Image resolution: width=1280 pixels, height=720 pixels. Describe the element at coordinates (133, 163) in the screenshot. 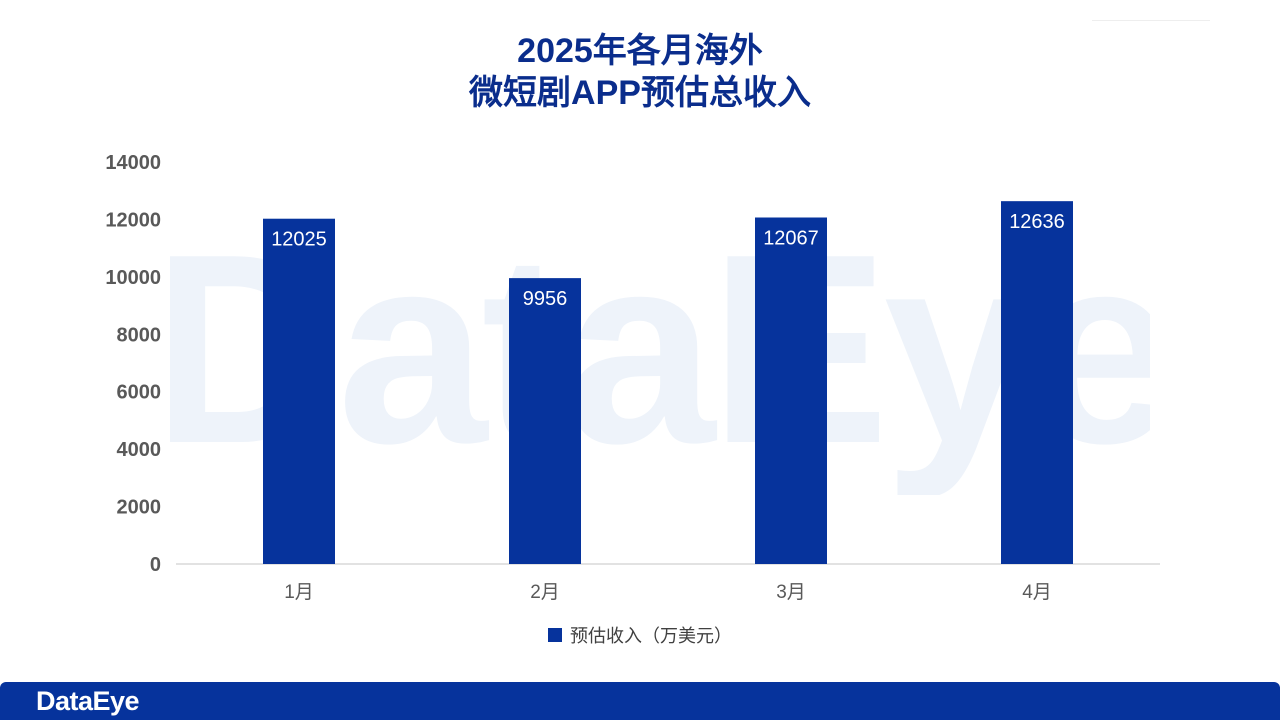

I see `y-tick-label-7: 14000` at that location.